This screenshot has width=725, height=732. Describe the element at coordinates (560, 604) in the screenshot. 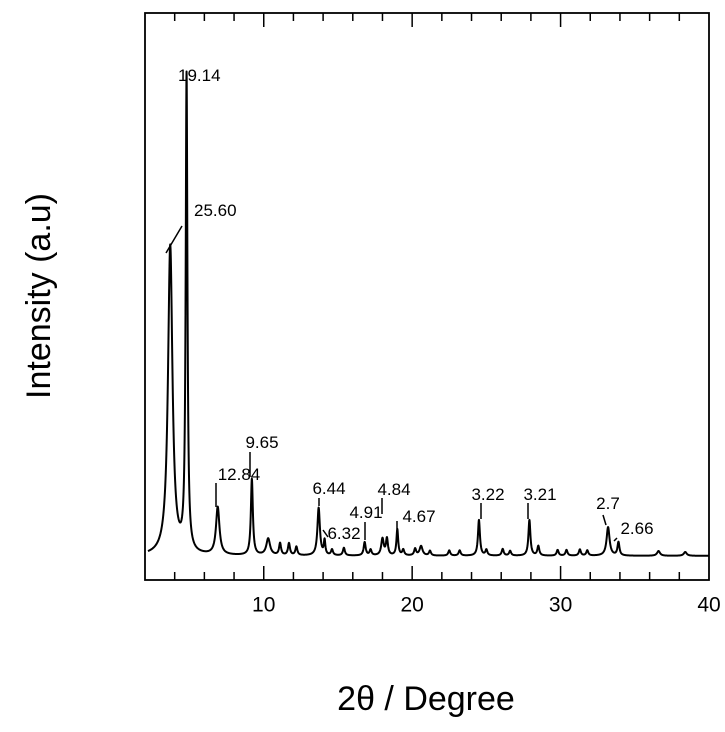

I see `x-tick-label: 30` at that location.